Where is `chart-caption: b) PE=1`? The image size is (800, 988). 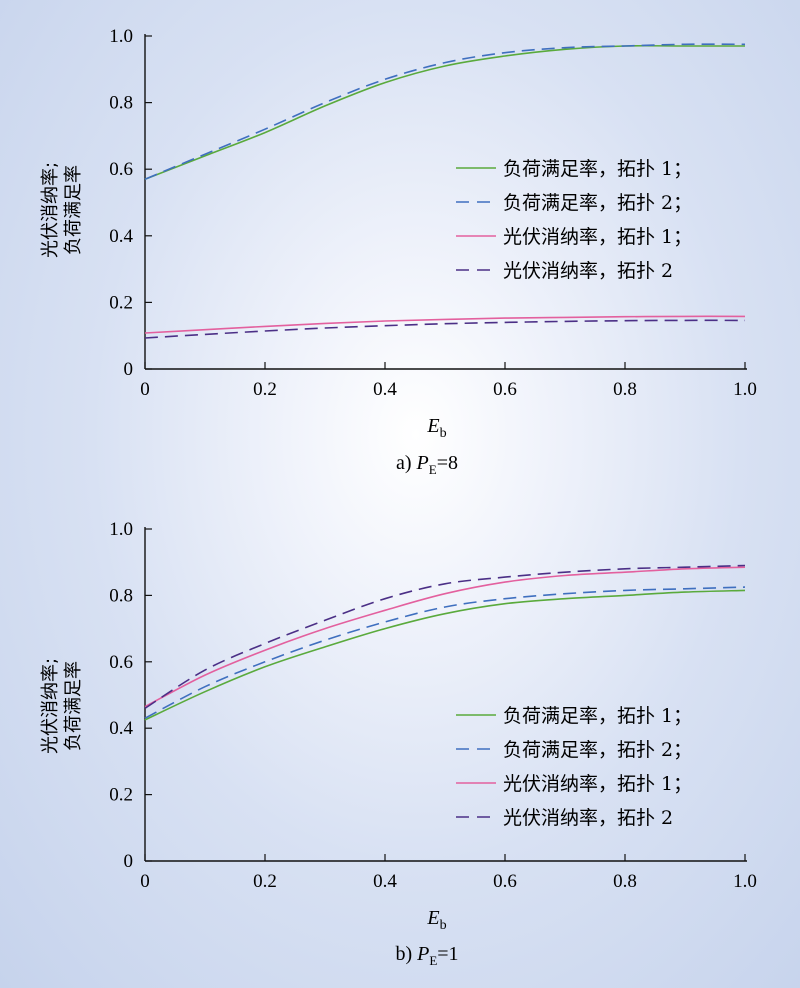
chart-caption: b) PE=1 is located at coordinates (426, 955).